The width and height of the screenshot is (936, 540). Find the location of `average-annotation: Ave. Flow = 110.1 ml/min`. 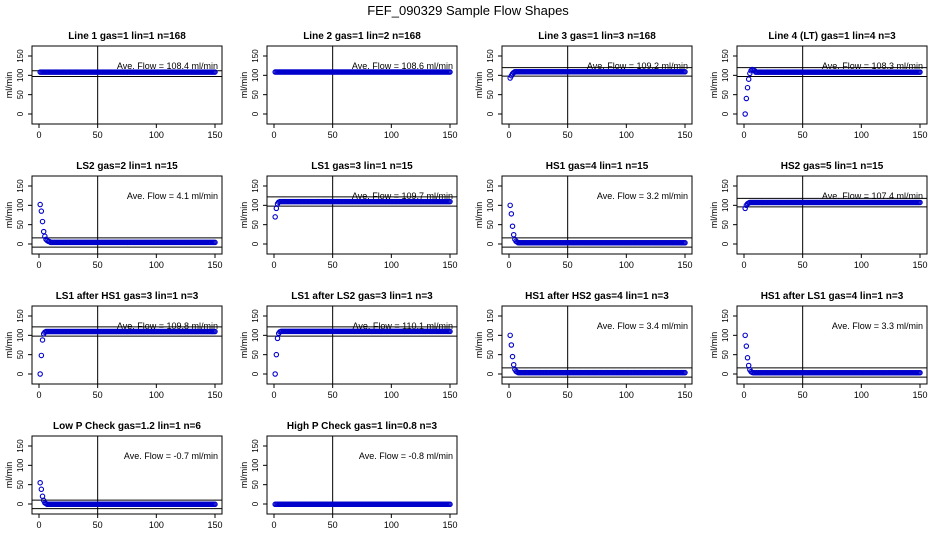

average-annotation: Ave. Flow = 110.1 ml/min is located at coordinates (403, 326).